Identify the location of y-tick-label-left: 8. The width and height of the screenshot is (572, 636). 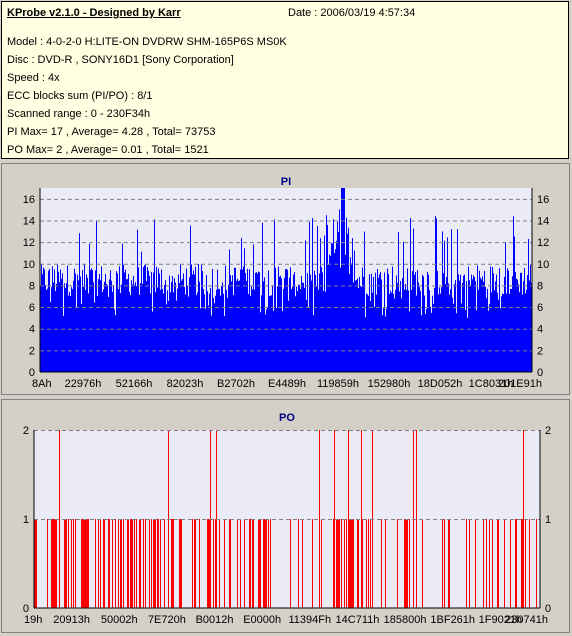
(32, 286).